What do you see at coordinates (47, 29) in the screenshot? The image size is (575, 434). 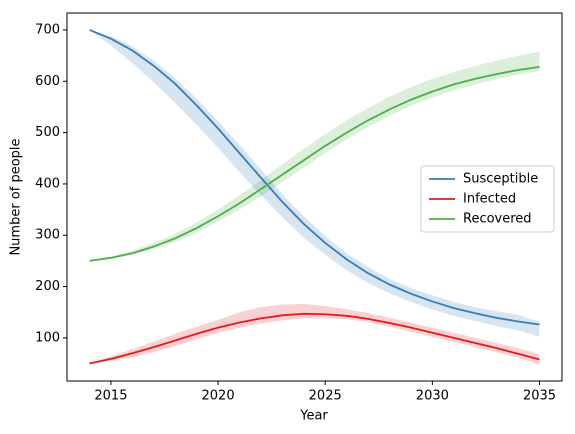 I see `y-tick-label: 700` at bounding box center [47, 29].